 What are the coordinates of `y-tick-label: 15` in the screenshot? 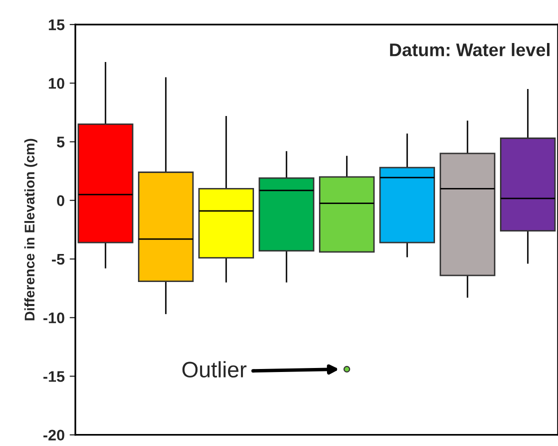 It's located at (56, 25).